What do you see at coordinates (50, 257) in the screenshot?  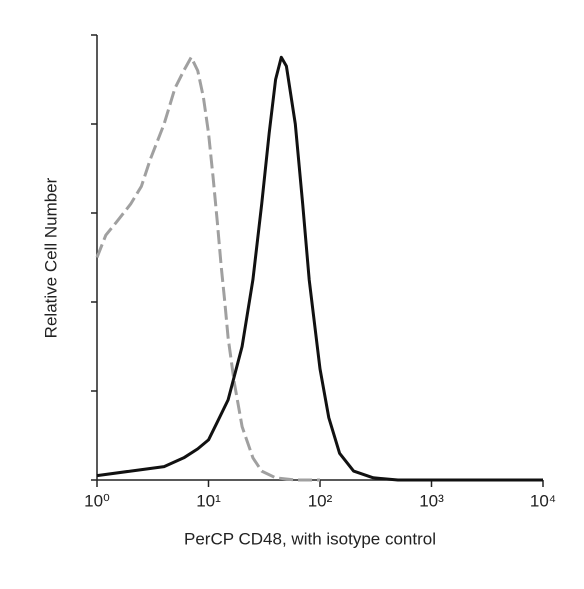 I see `y-axis-label: Relative Cell Number` at bounding box center [50, 257].